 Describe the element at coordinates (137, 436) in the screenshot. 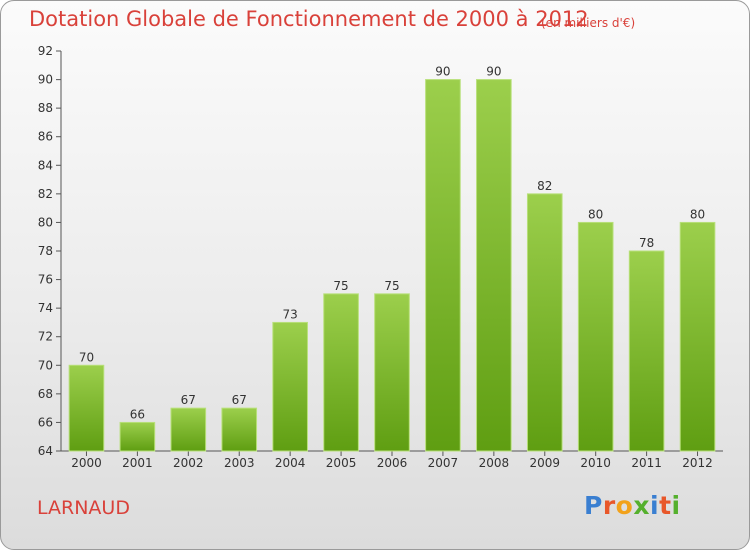

I see `bar-2001` at that location.